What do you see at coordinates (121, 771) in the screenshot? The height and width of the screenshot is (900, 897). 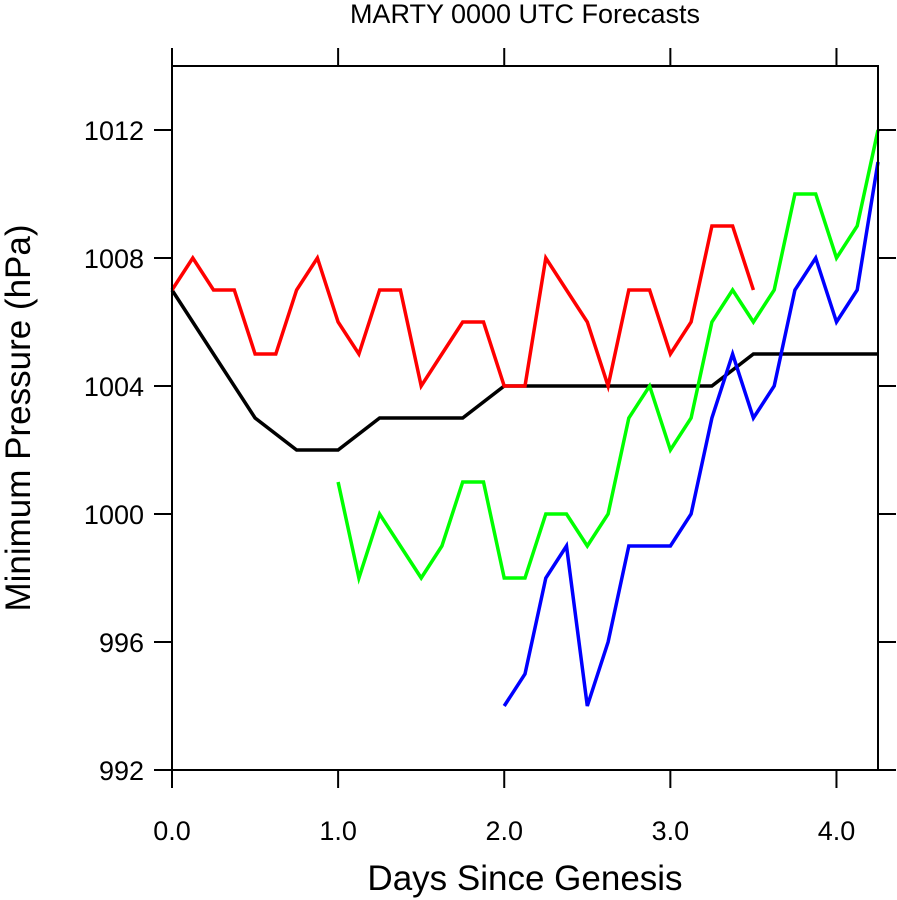 I see `y-tick-label: 992` at bounding box center [121, 771].